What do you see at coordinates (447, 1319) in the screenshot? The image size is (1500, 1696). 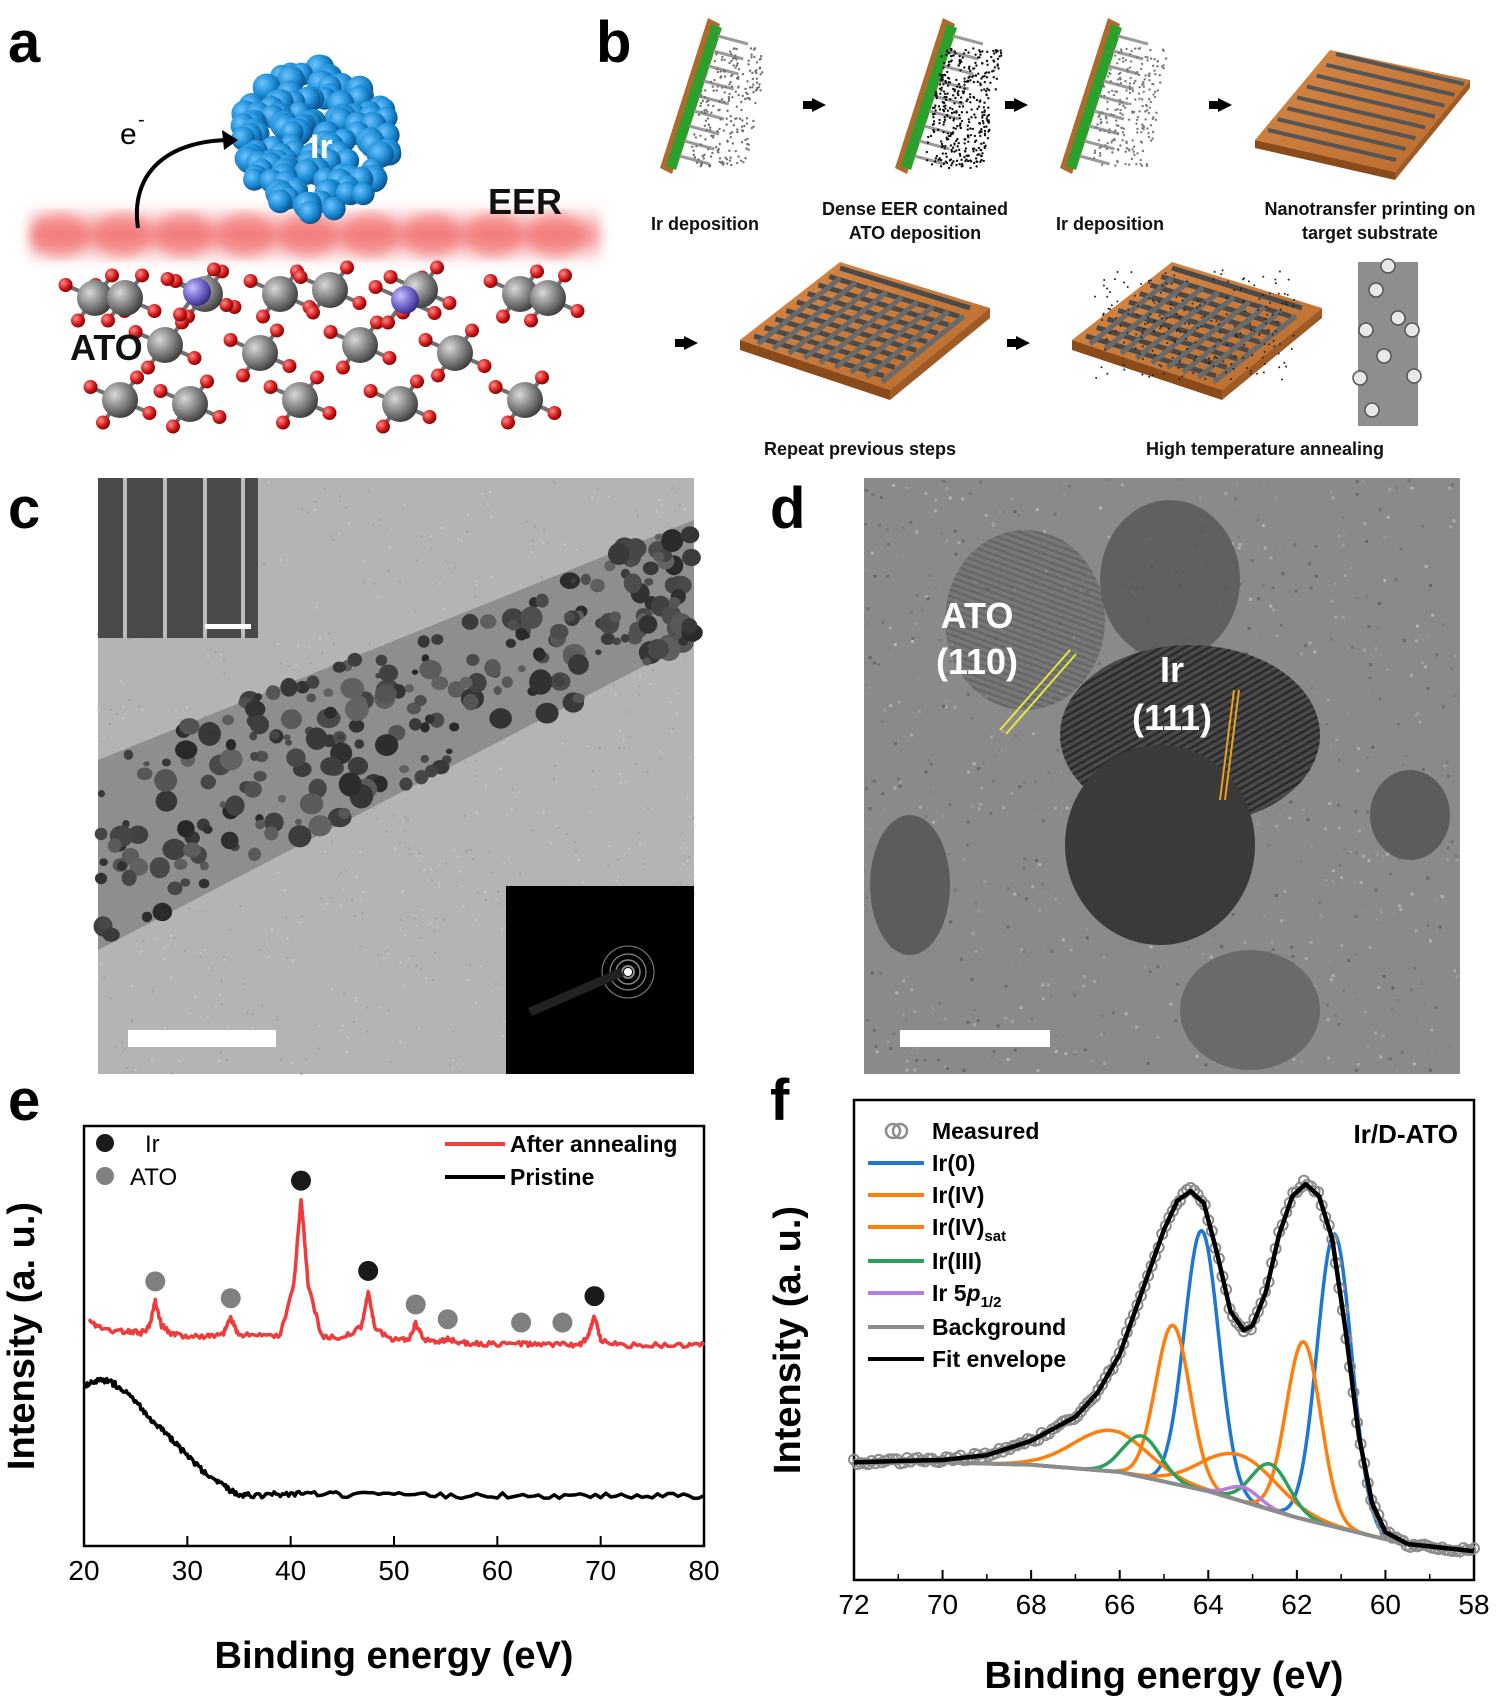 I see `ato-peak-marker` at bounding box center [447, 1319].